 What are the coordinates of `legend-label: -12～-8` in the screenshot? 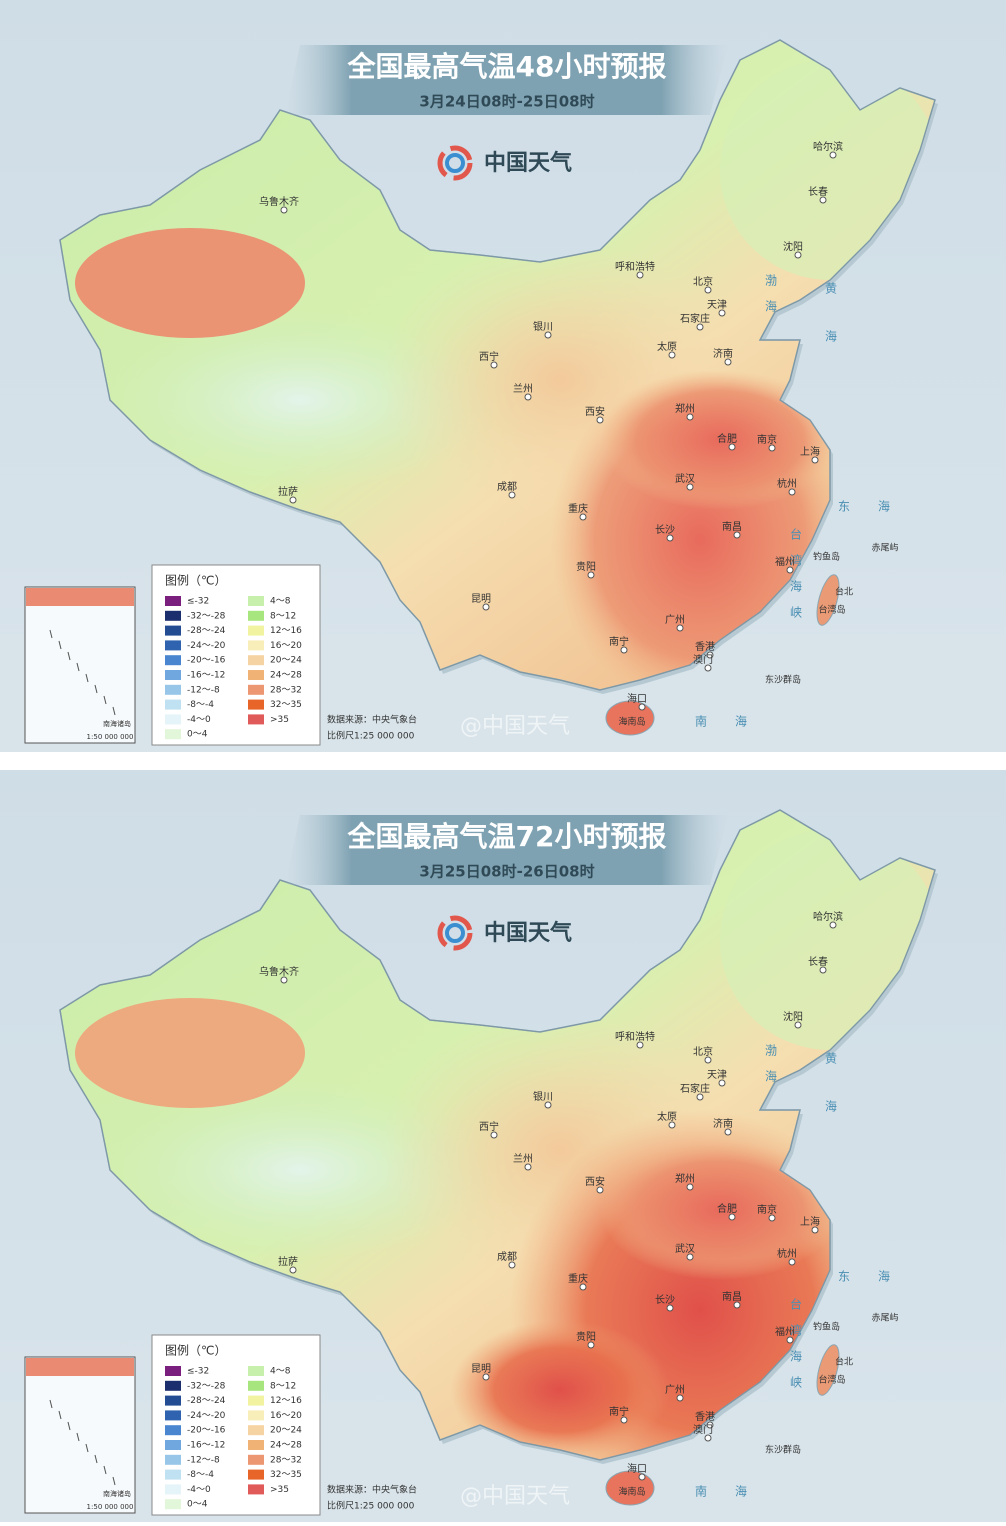 It's located at (203, 1460).